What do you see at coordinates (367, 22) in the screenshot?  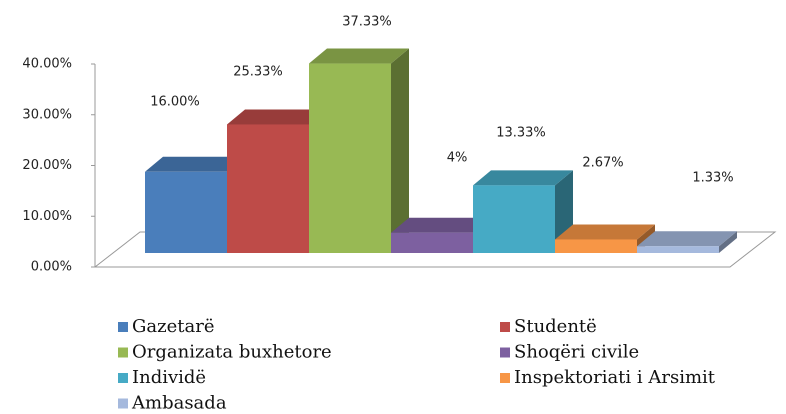 I see `value-label: 37.33%` at bounding box center [367, 22].